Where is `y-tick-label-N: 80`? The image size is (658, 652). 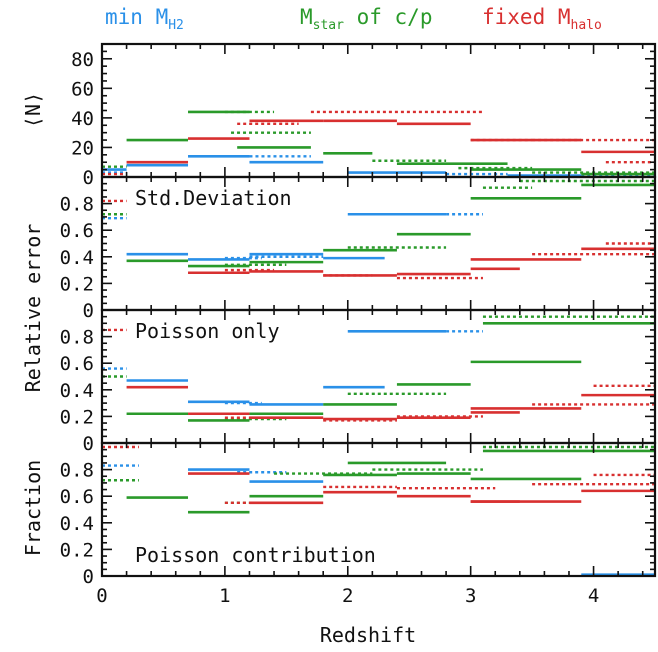
y-tick-label-N: 80 is located at coordinates (82, 60).